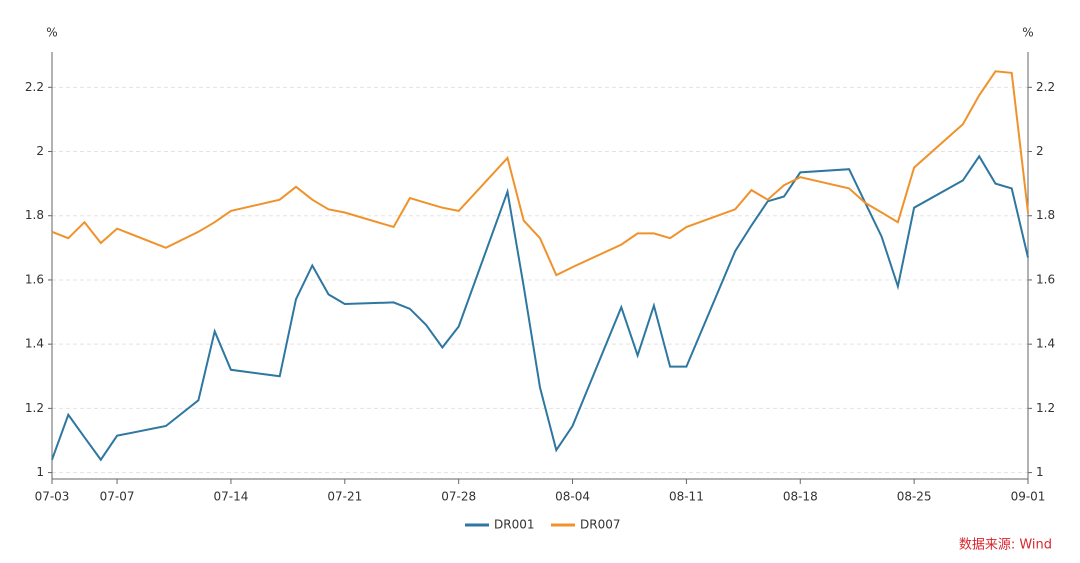 The width and height of the screenshot is (1080, 563). I want to click on y2-tick-label: 1.8, so click(1045, 215).